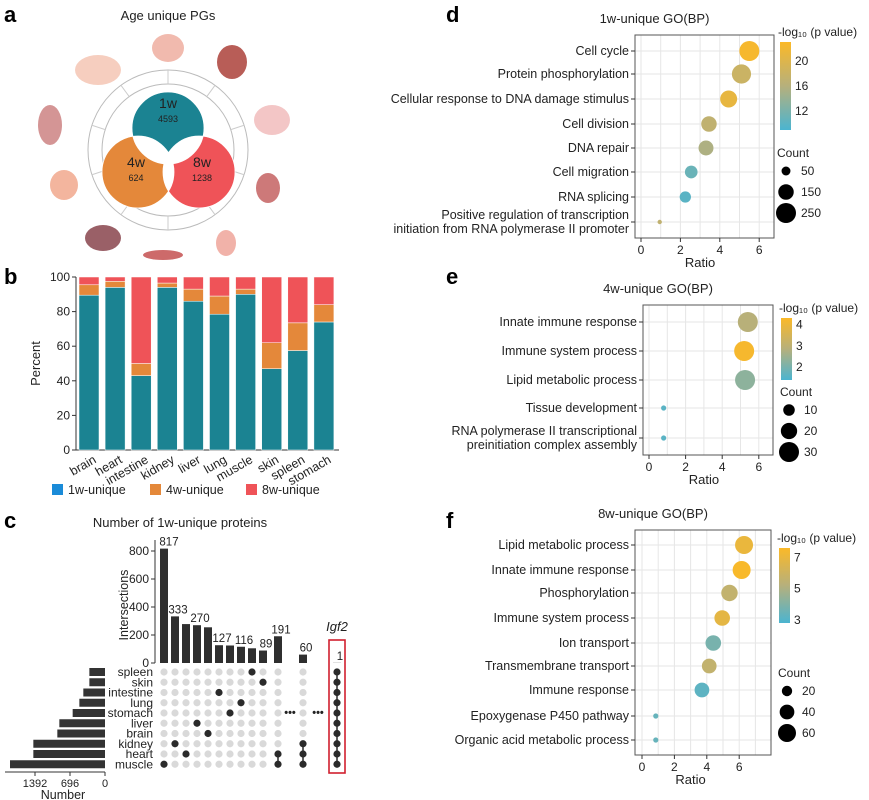  What do you see at coordinates (221, 639) in the screenshot?
I see `intersection-label: 127` at bounding box center [221, 639].